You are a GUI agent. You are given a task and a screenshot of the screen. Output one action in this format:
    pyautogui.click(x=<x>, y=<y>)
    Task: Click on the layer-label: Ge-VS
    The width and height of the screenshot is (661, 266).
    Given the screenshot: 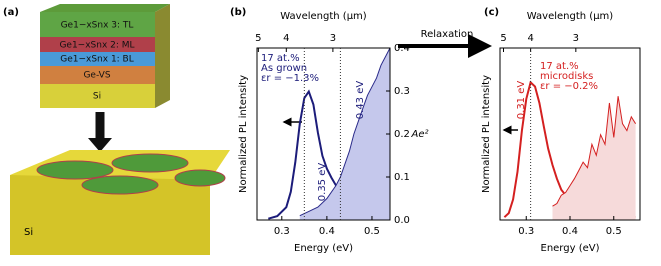 What is the action you would take?
    pyautogui.click(x=96, y=76)
    